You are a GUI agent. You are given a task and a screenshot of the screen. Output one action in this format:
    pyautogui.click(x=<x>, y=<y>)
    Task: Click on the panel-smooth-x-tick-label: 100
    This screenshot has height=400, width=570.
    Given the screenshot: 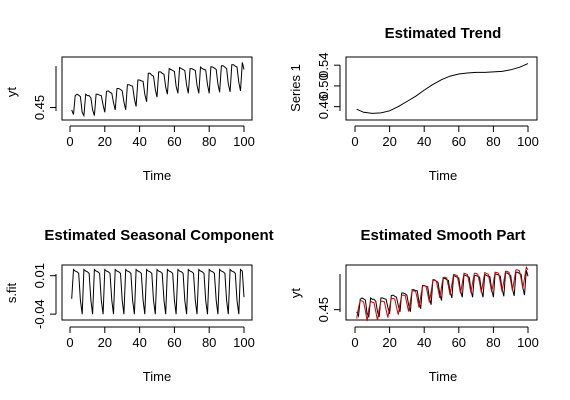 What is the action you would take?
    pyautogui.click(x=528, y=342)
    